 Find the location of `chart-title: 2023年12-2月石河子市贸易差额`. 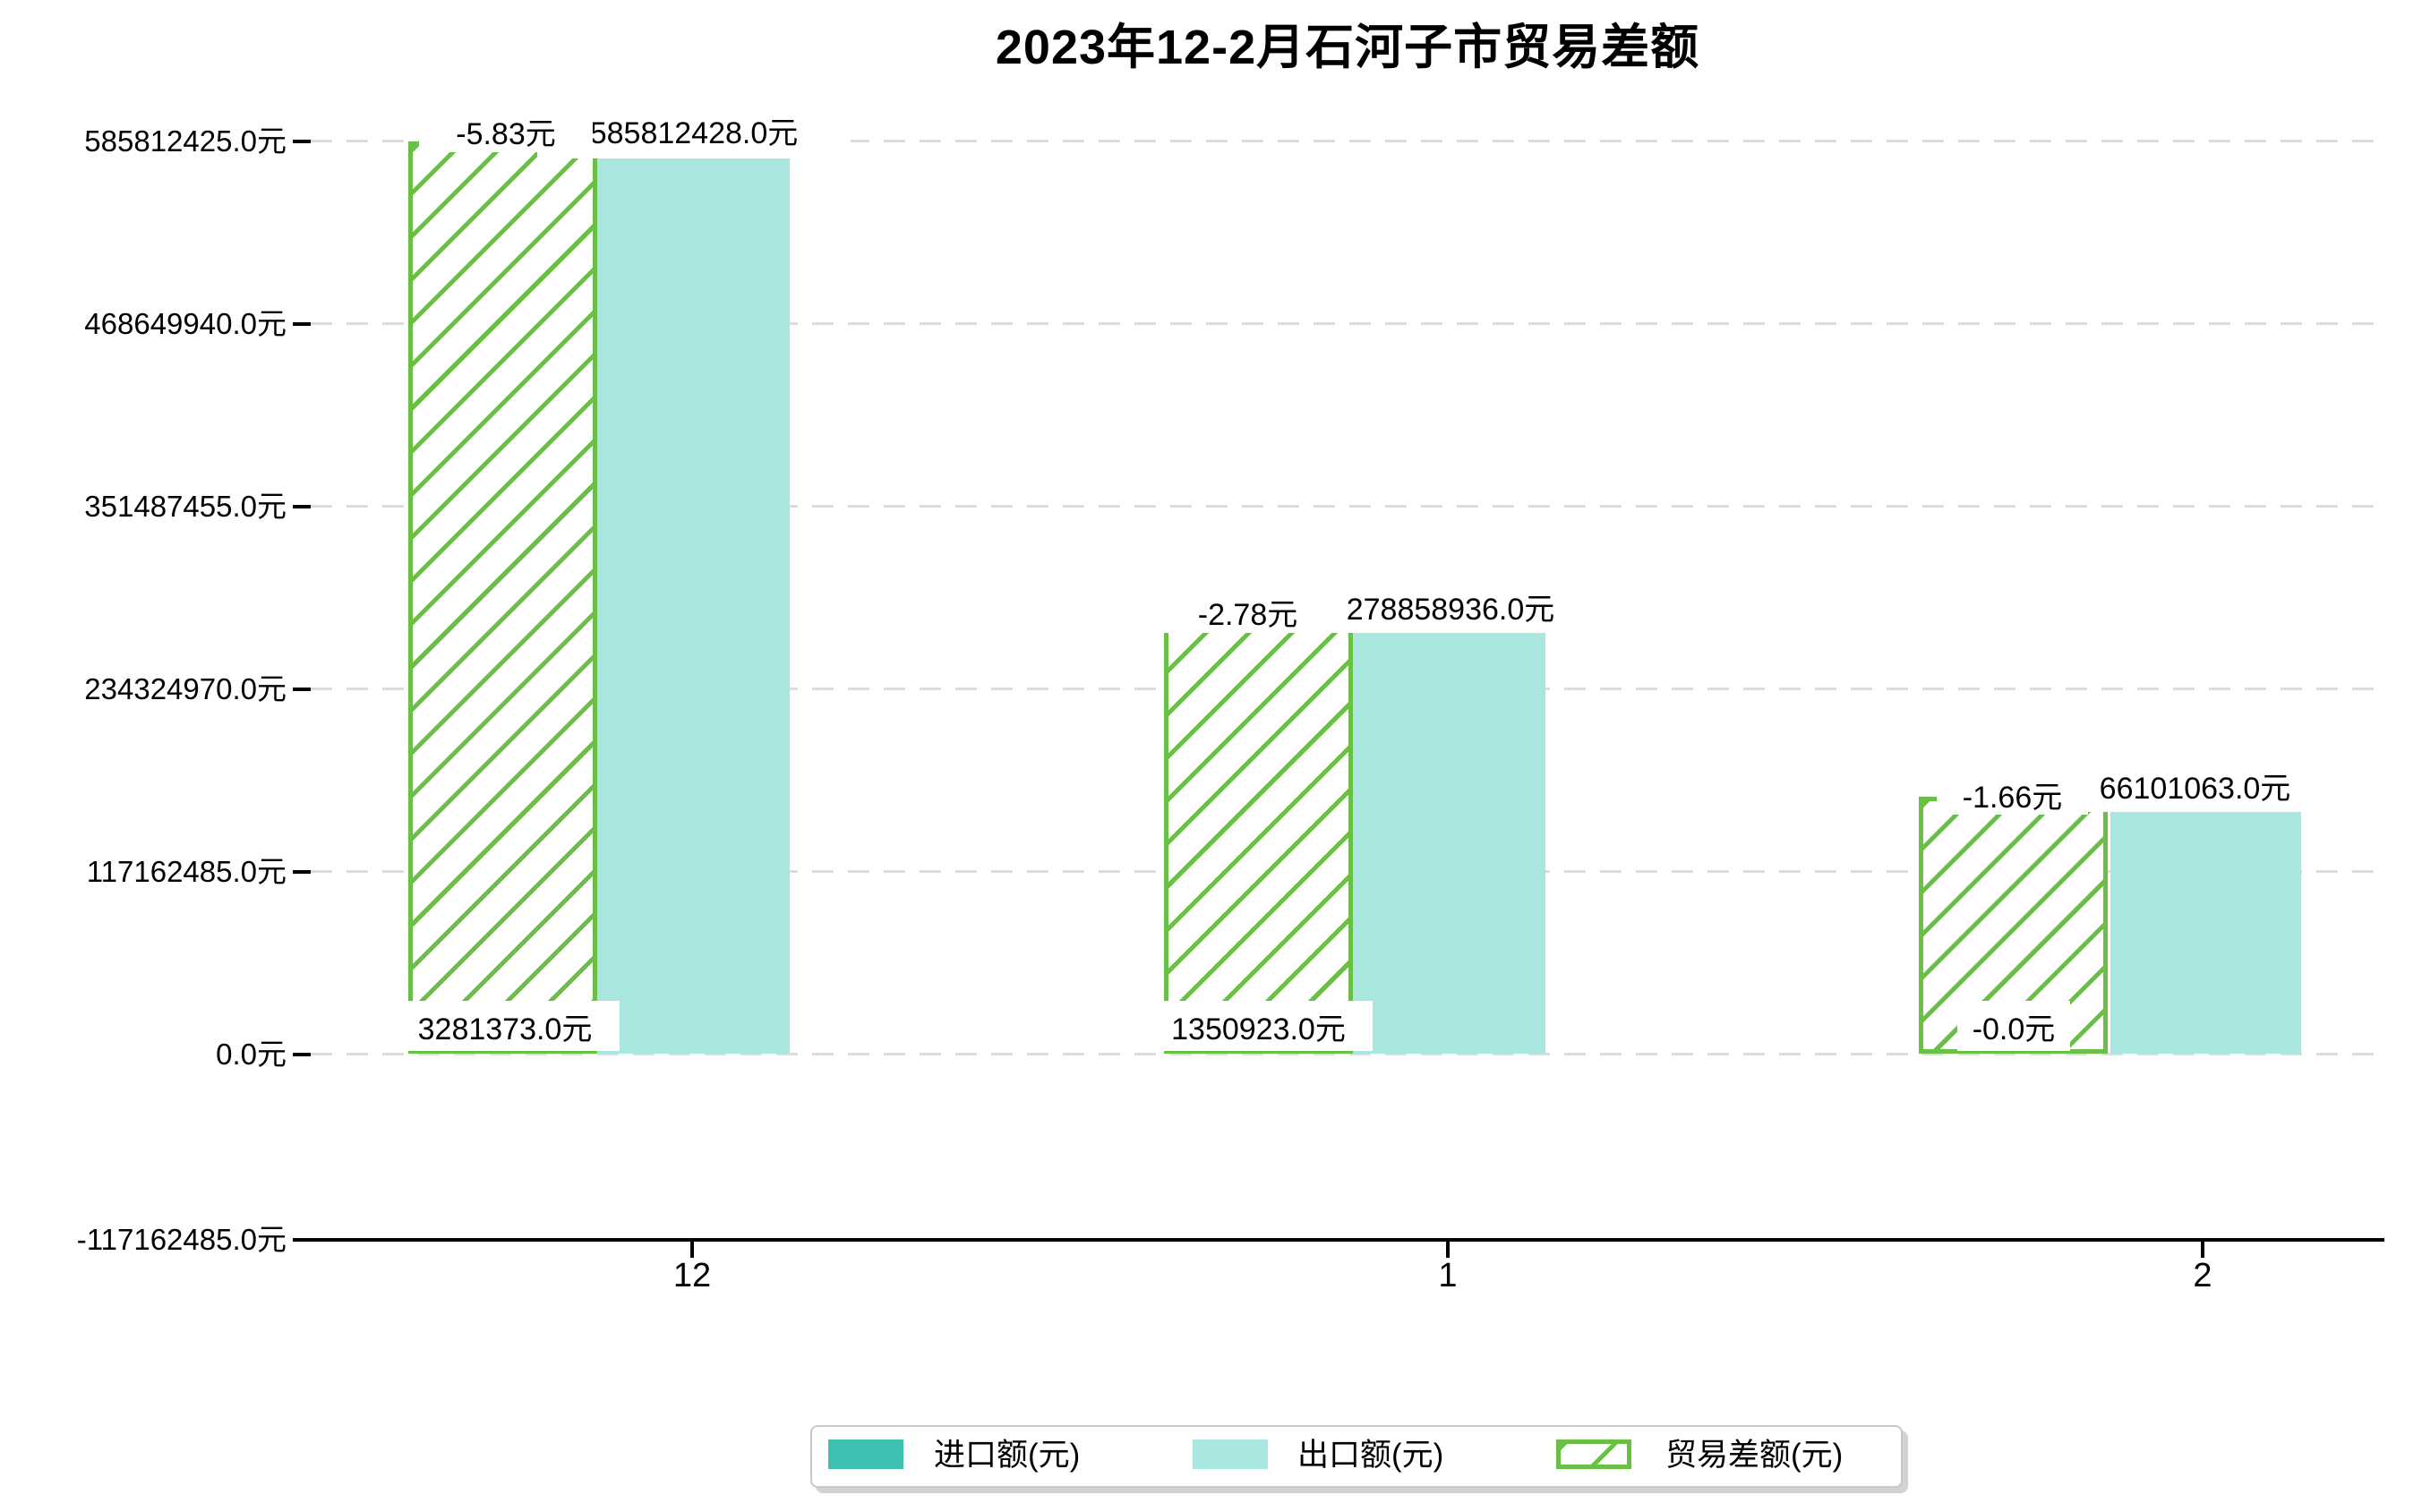

chart-title: 2023年12-2月石河子市贸易差额 is located at coordinates (1347, 47).